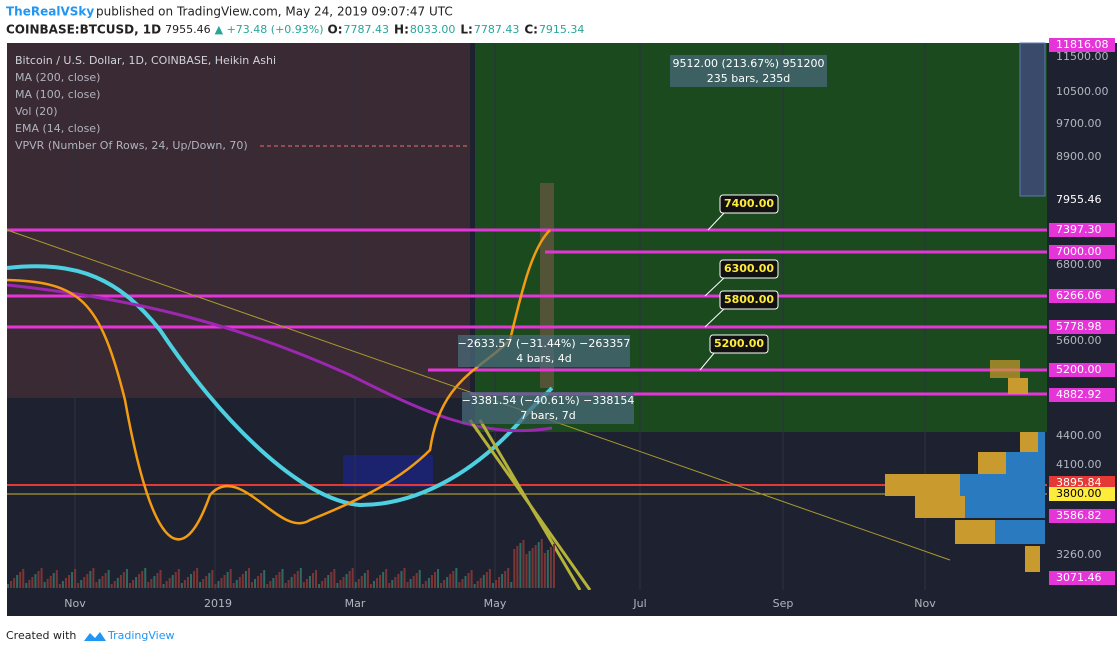 The width and height of the screenshot is (1117, 653). Describe the element at coordinates (547, 415) in the screenshot. I see `measure-line: 7 bars, 7d` at that location.